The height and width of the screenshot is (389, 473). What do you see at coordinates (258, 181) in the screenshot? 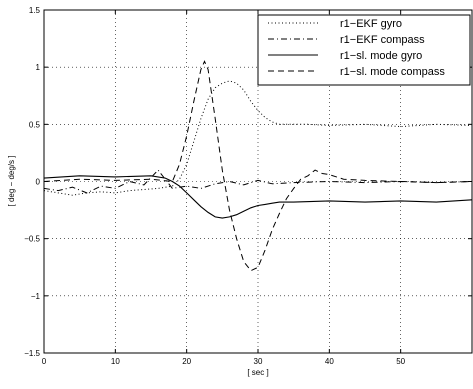
I see `series-line-ekf-compass` at bounding box center [258, 181].